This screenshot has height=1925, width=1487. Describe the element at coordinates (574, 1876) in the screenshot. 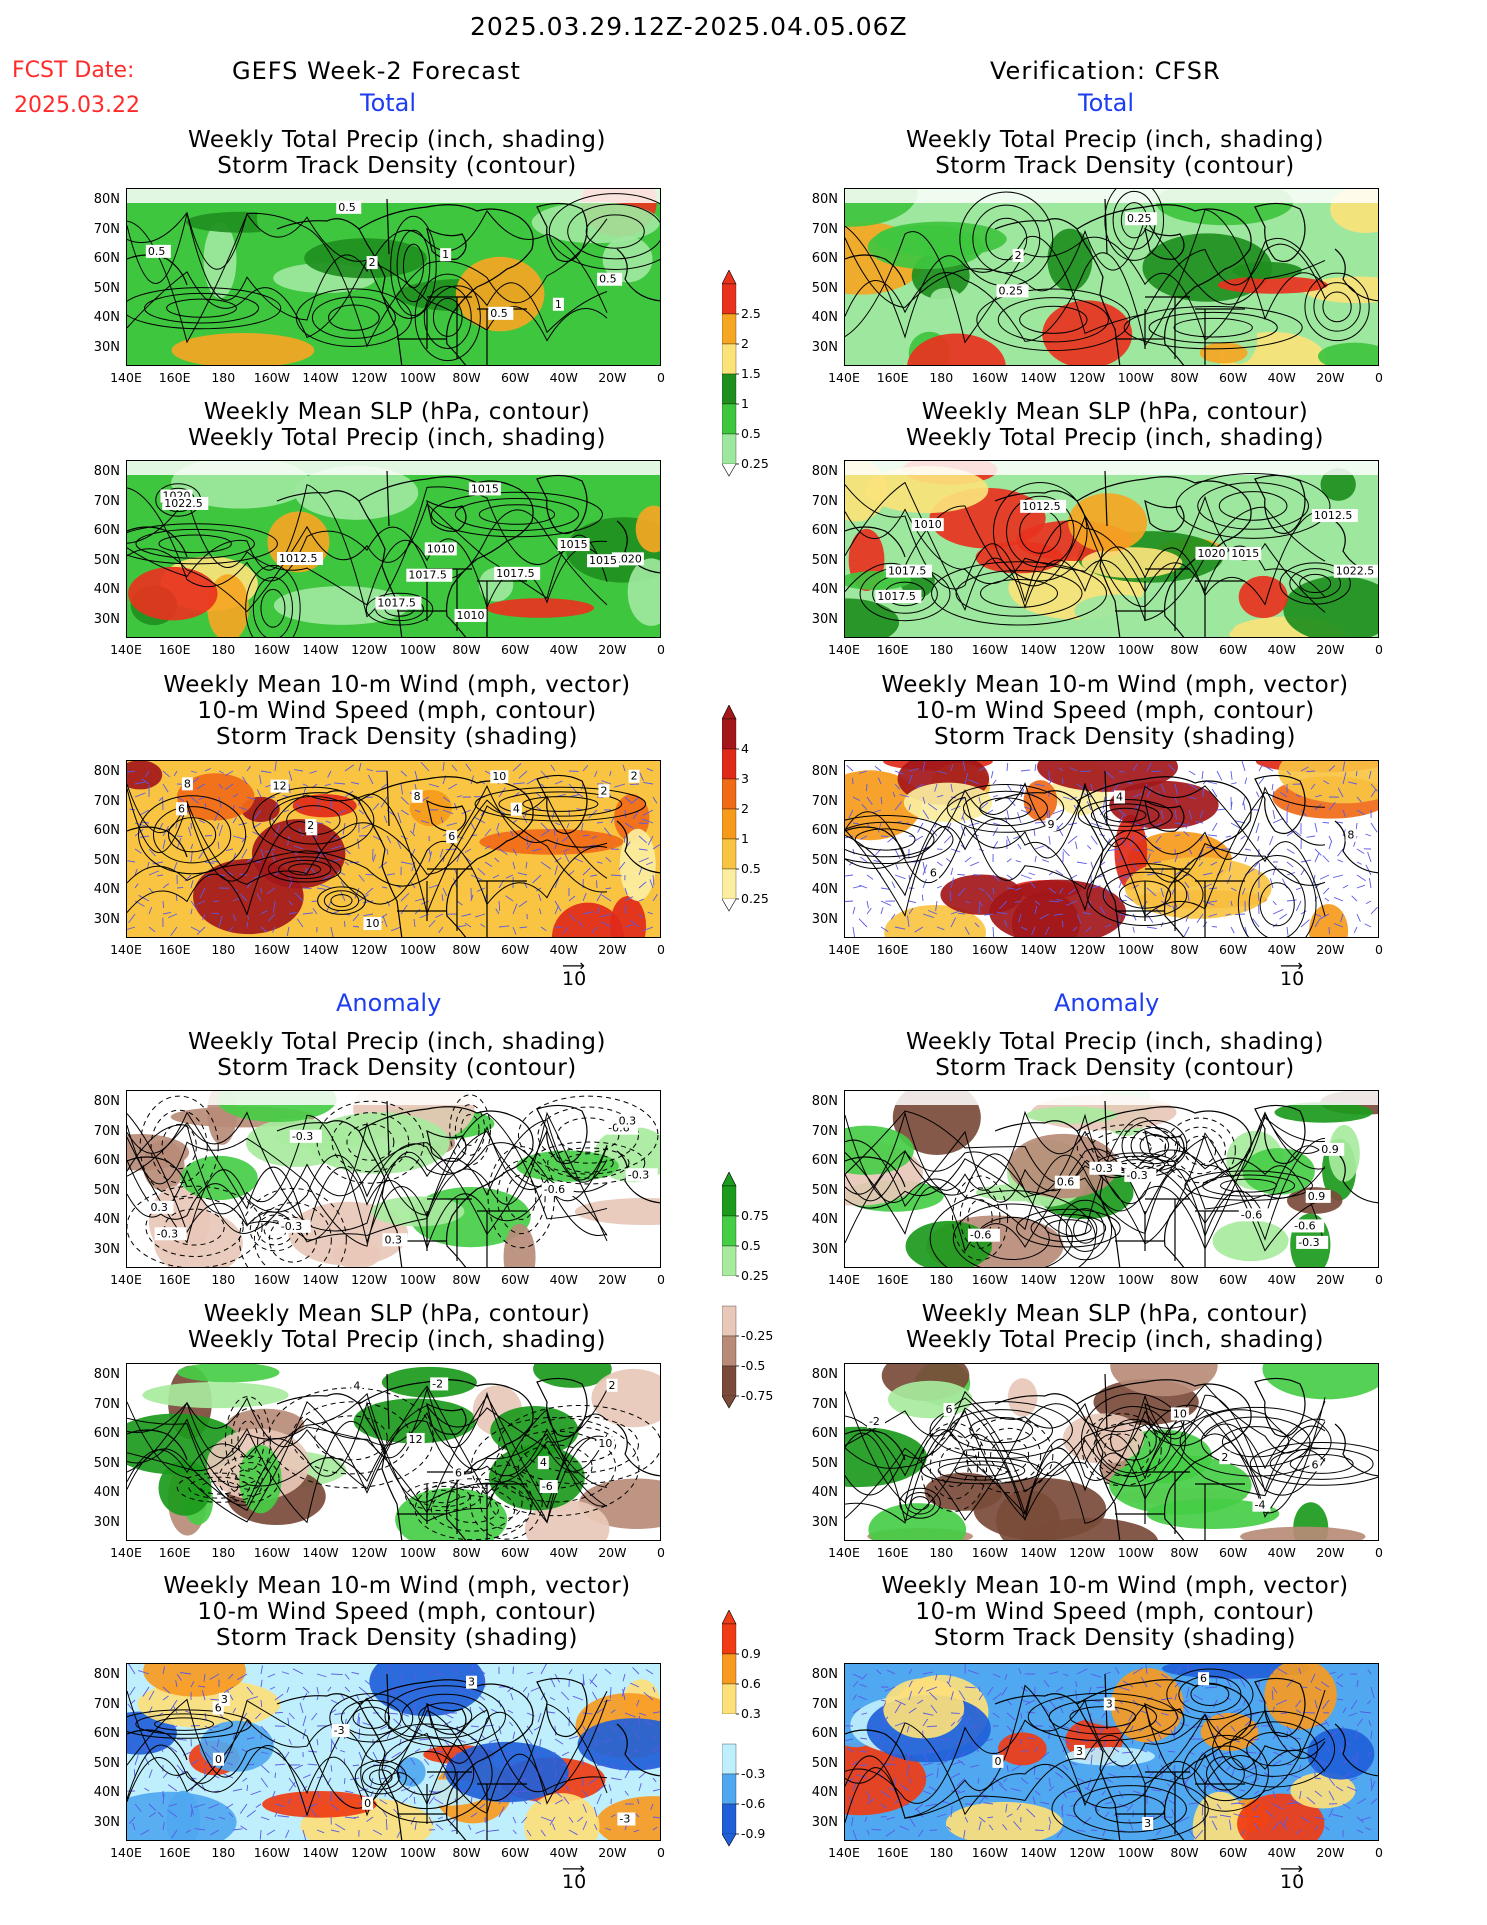

I see `reference-vector-left: ⟶ 10` at that location.